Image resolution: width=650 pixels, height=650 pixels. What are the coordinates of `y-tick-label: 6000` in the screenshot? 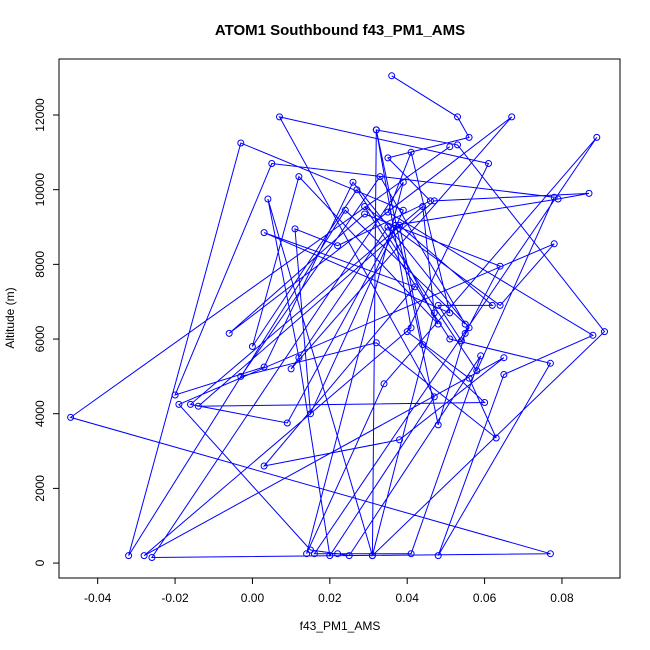 It's located at (40, 338).